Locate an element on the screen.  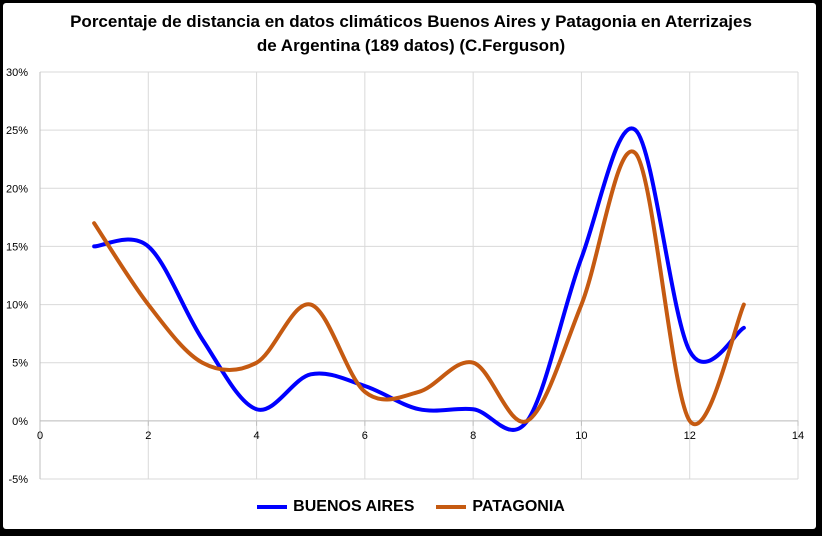
y-tick-label-4: 15% is located at coordinates (17, 247).